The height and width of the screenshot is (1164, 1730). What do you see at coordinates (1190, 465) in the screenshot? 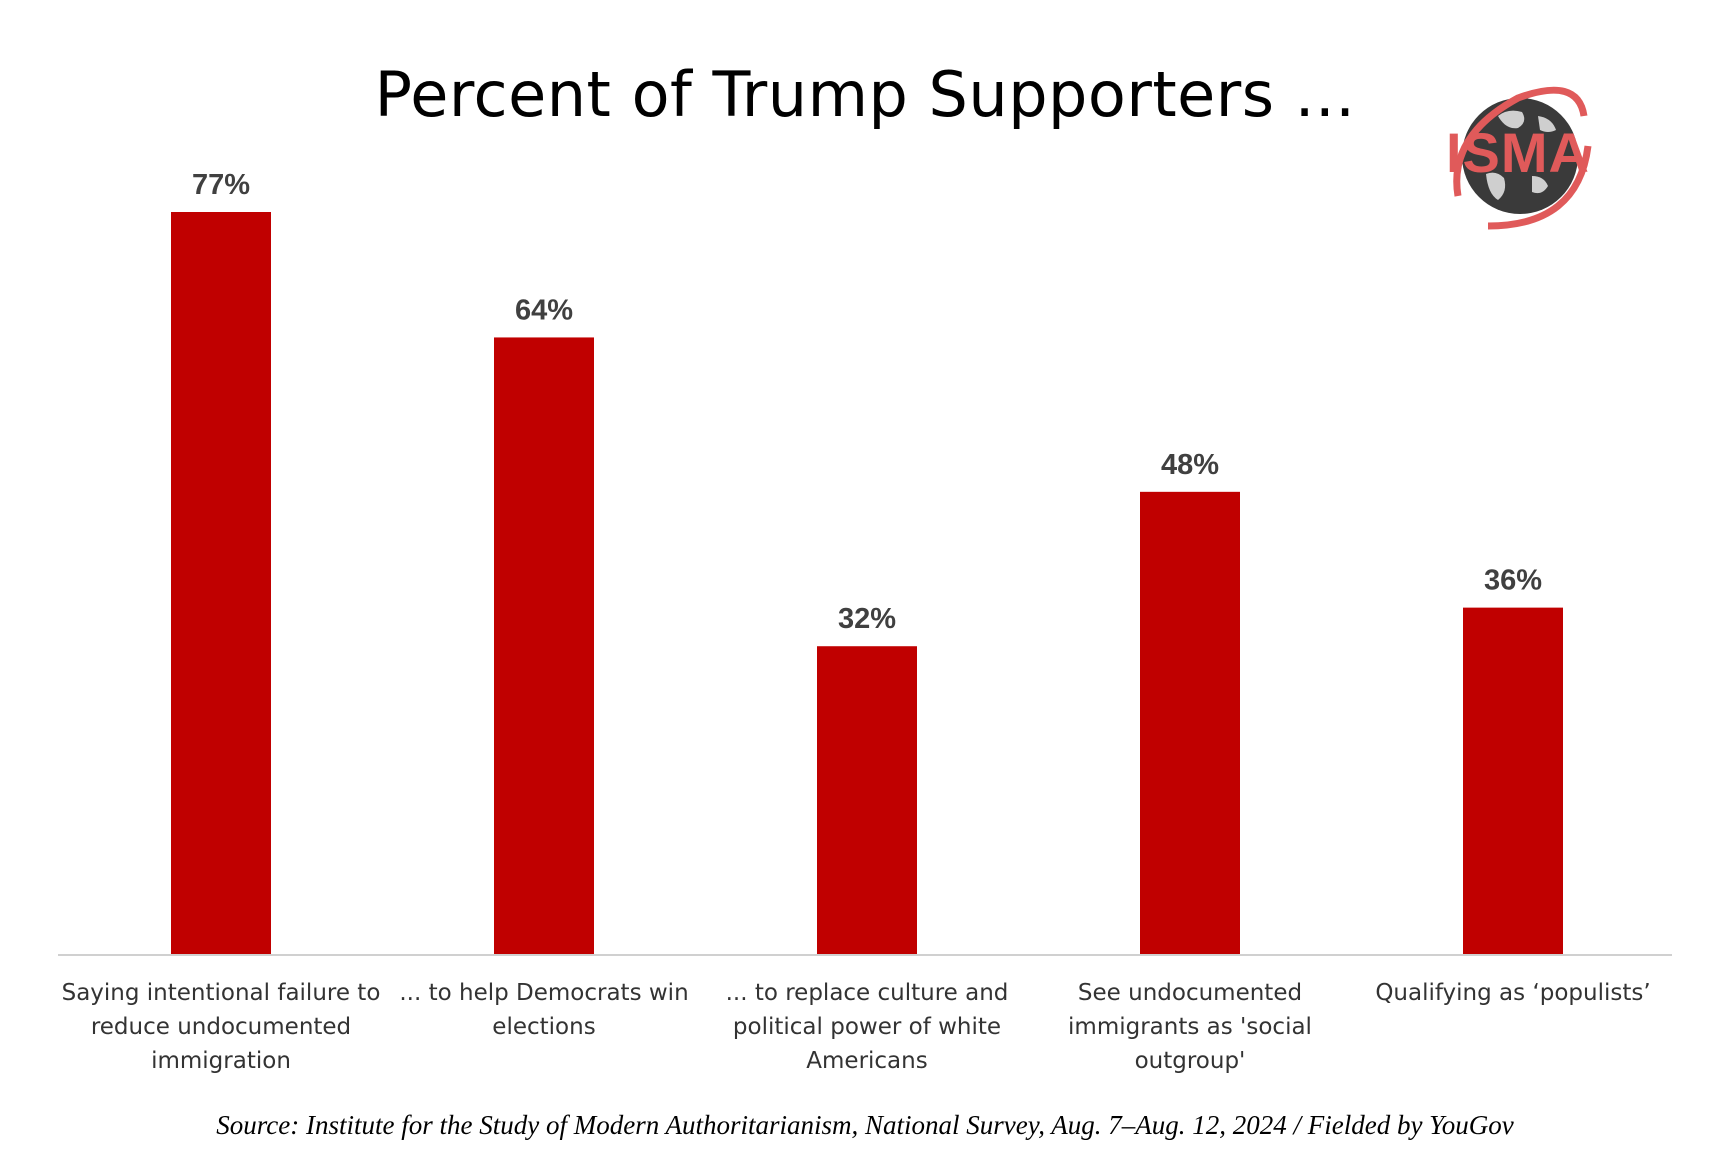
I see `value-label-4: 48%` at bounding box center [1190, 465].